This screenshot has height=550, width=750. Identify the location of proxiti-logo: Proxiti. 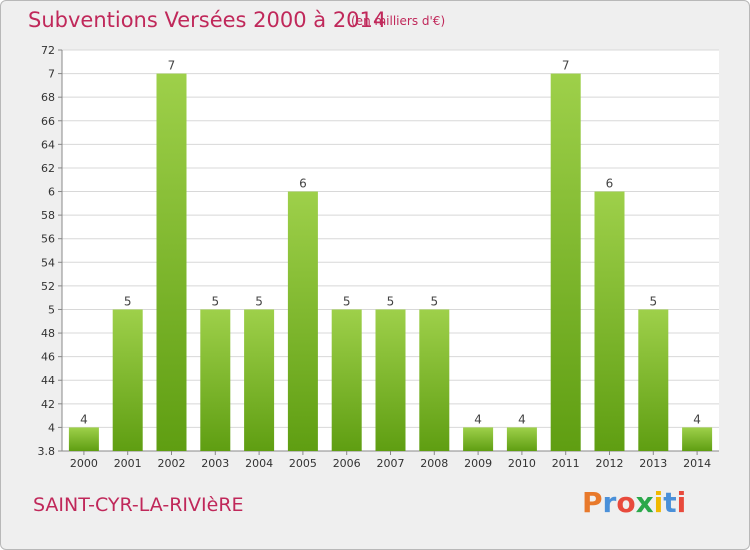
(634, 502).